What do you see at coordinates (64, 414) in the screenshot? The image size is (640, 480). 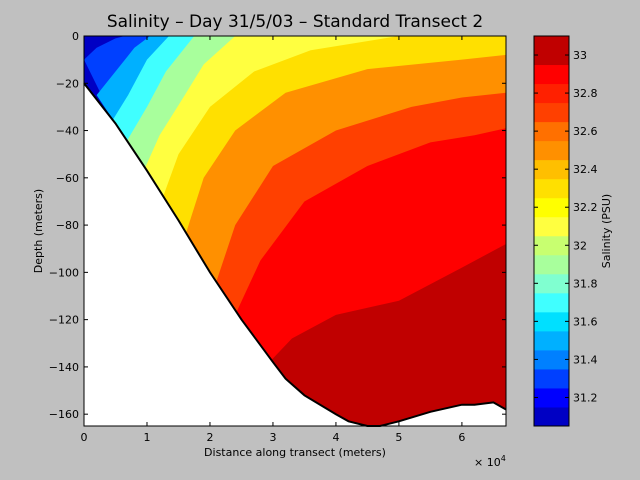 I see `y-tick-label: −160` at bounding box center [64, 414].